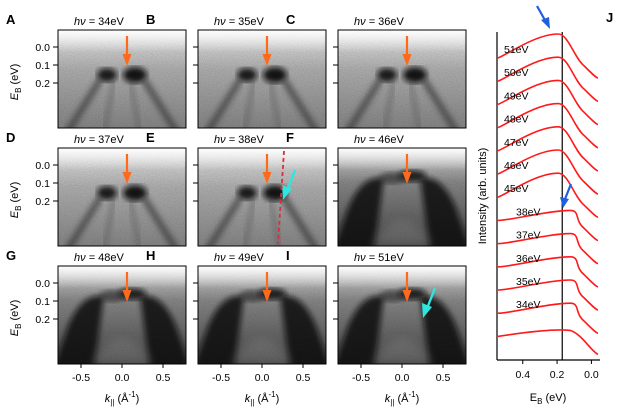 The width and height of the screenshot is (628, 413). Describe the element at coordinates (99, 22) in the screenshot. I see `photon-energy-label: hν = 34eV` at that location.